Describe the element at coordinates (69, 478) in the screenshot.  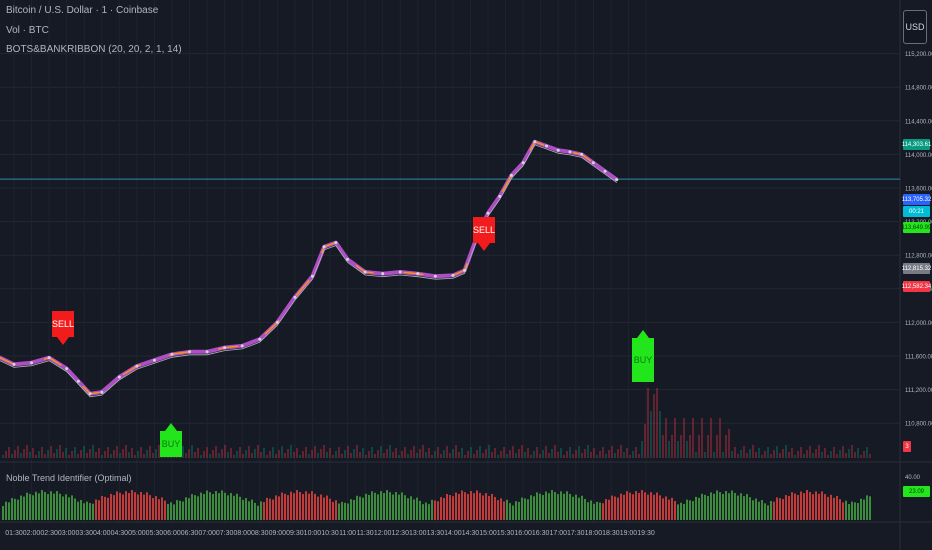
I see `indicator-pane-label: Noble Trend Identifier (Optimal)` at that location.